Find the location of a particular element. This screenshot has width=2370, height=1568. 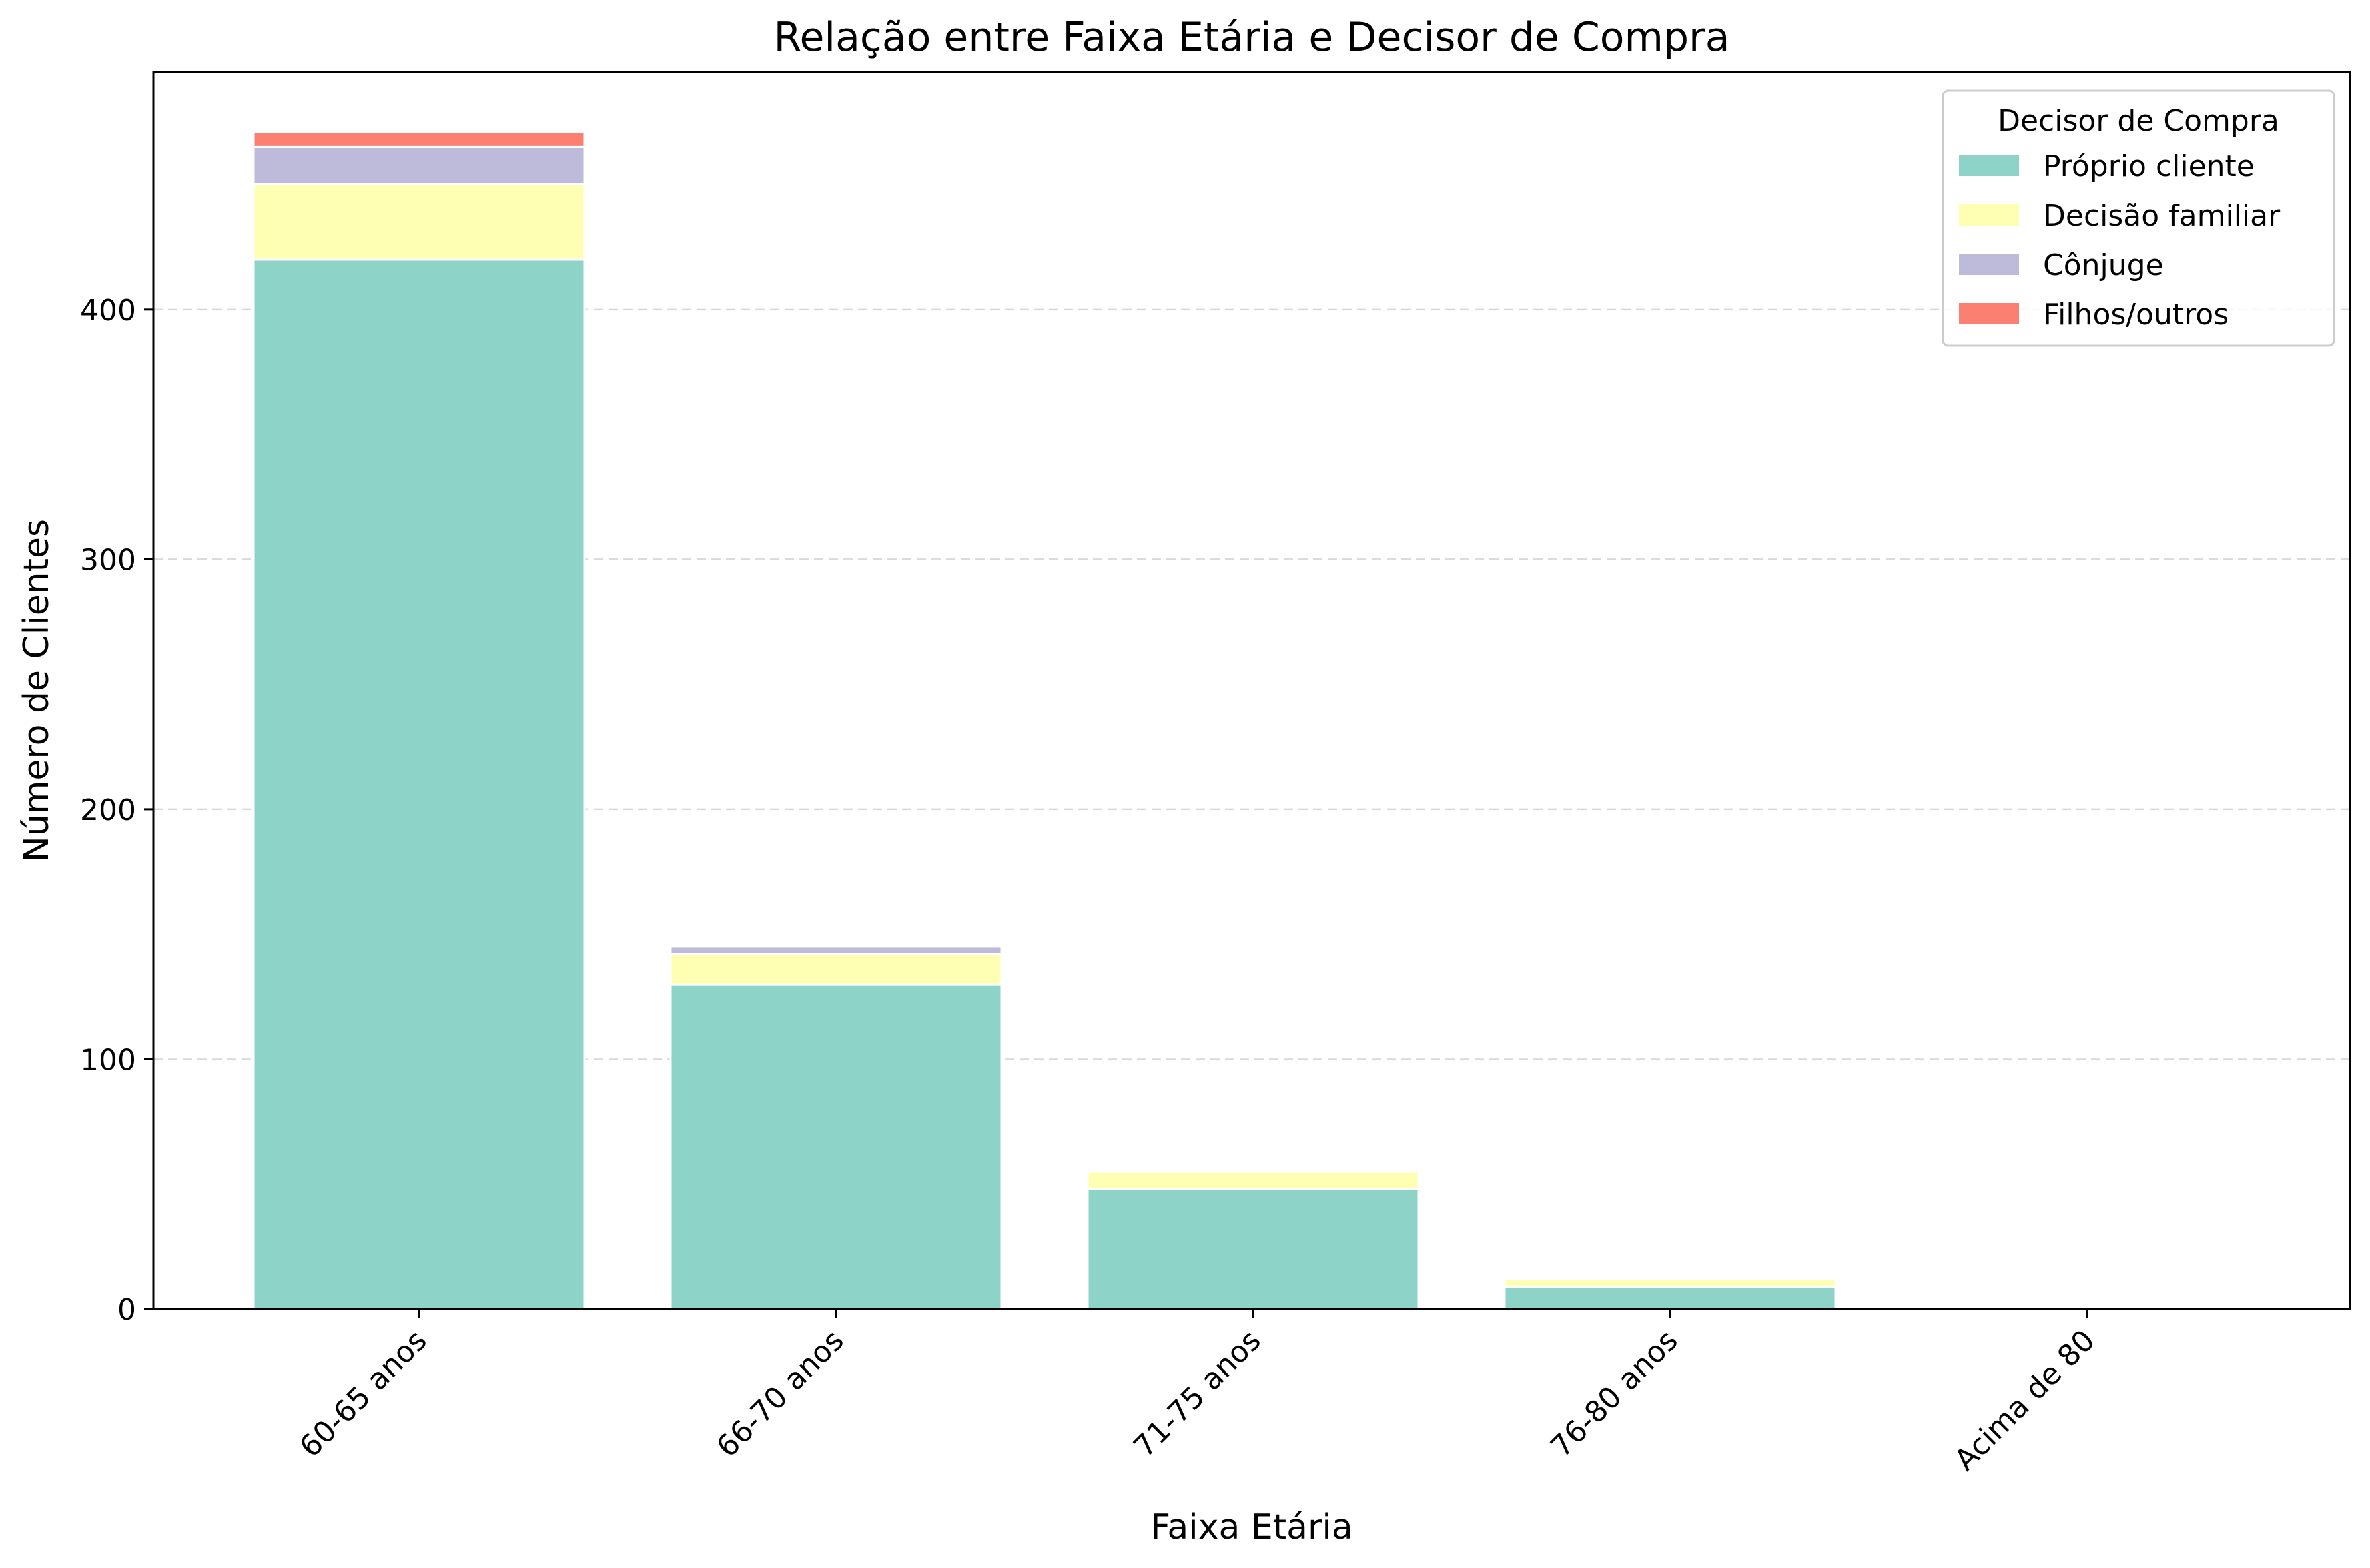

legend-title: Decisor de Compra is located at coordinates (2138, 121).